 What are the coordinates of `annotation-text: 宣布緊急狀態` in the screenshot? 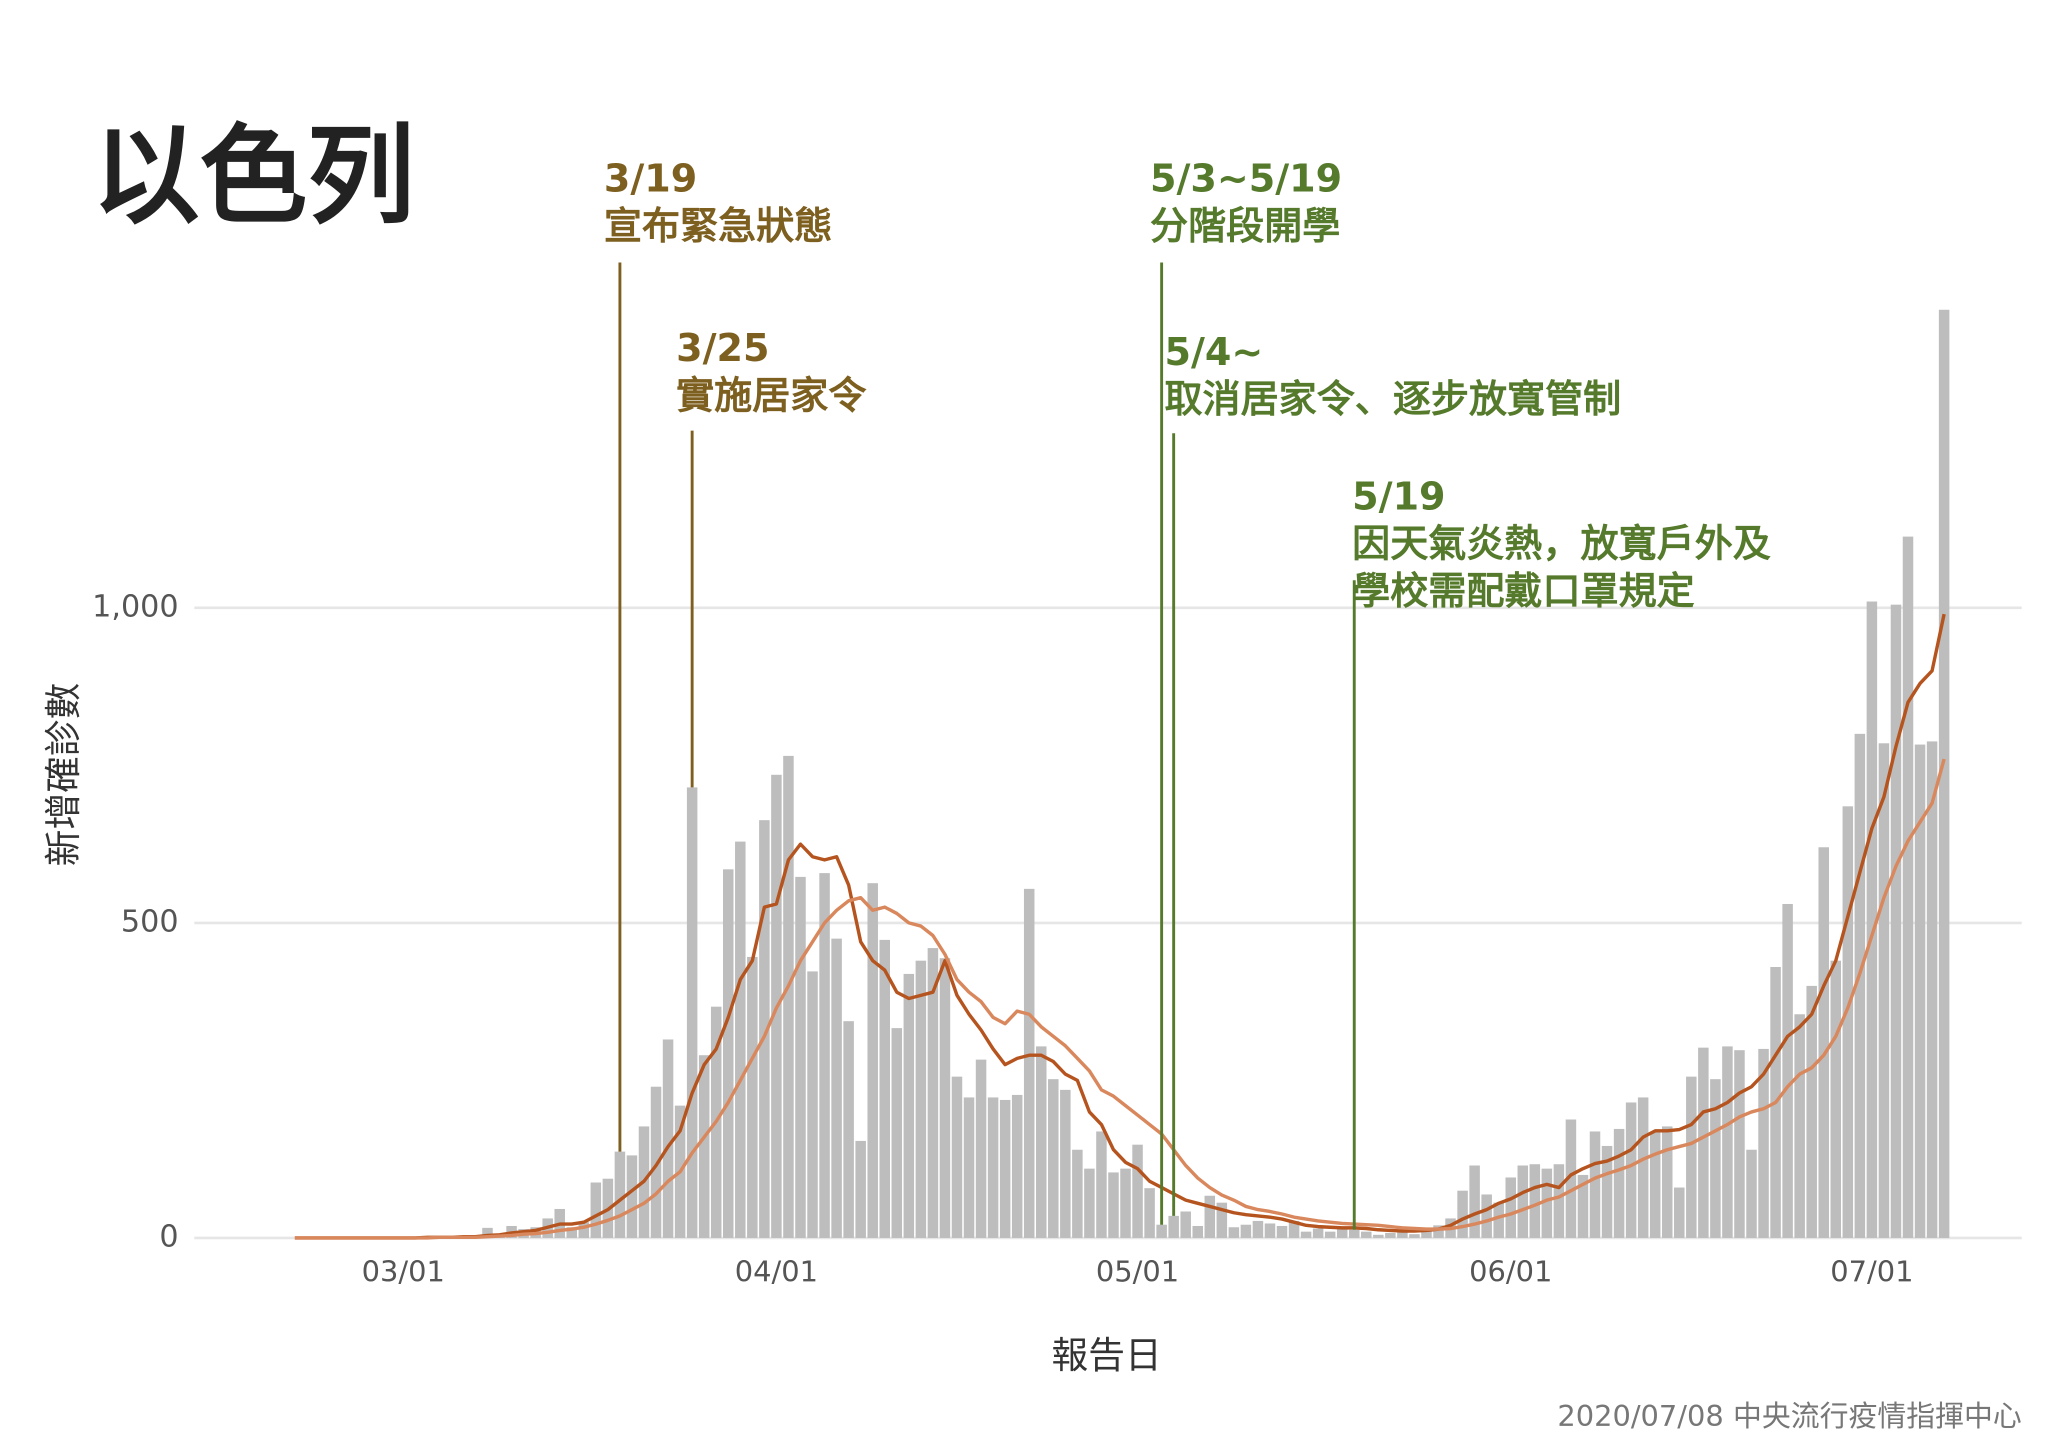 It's located at (718, 226).